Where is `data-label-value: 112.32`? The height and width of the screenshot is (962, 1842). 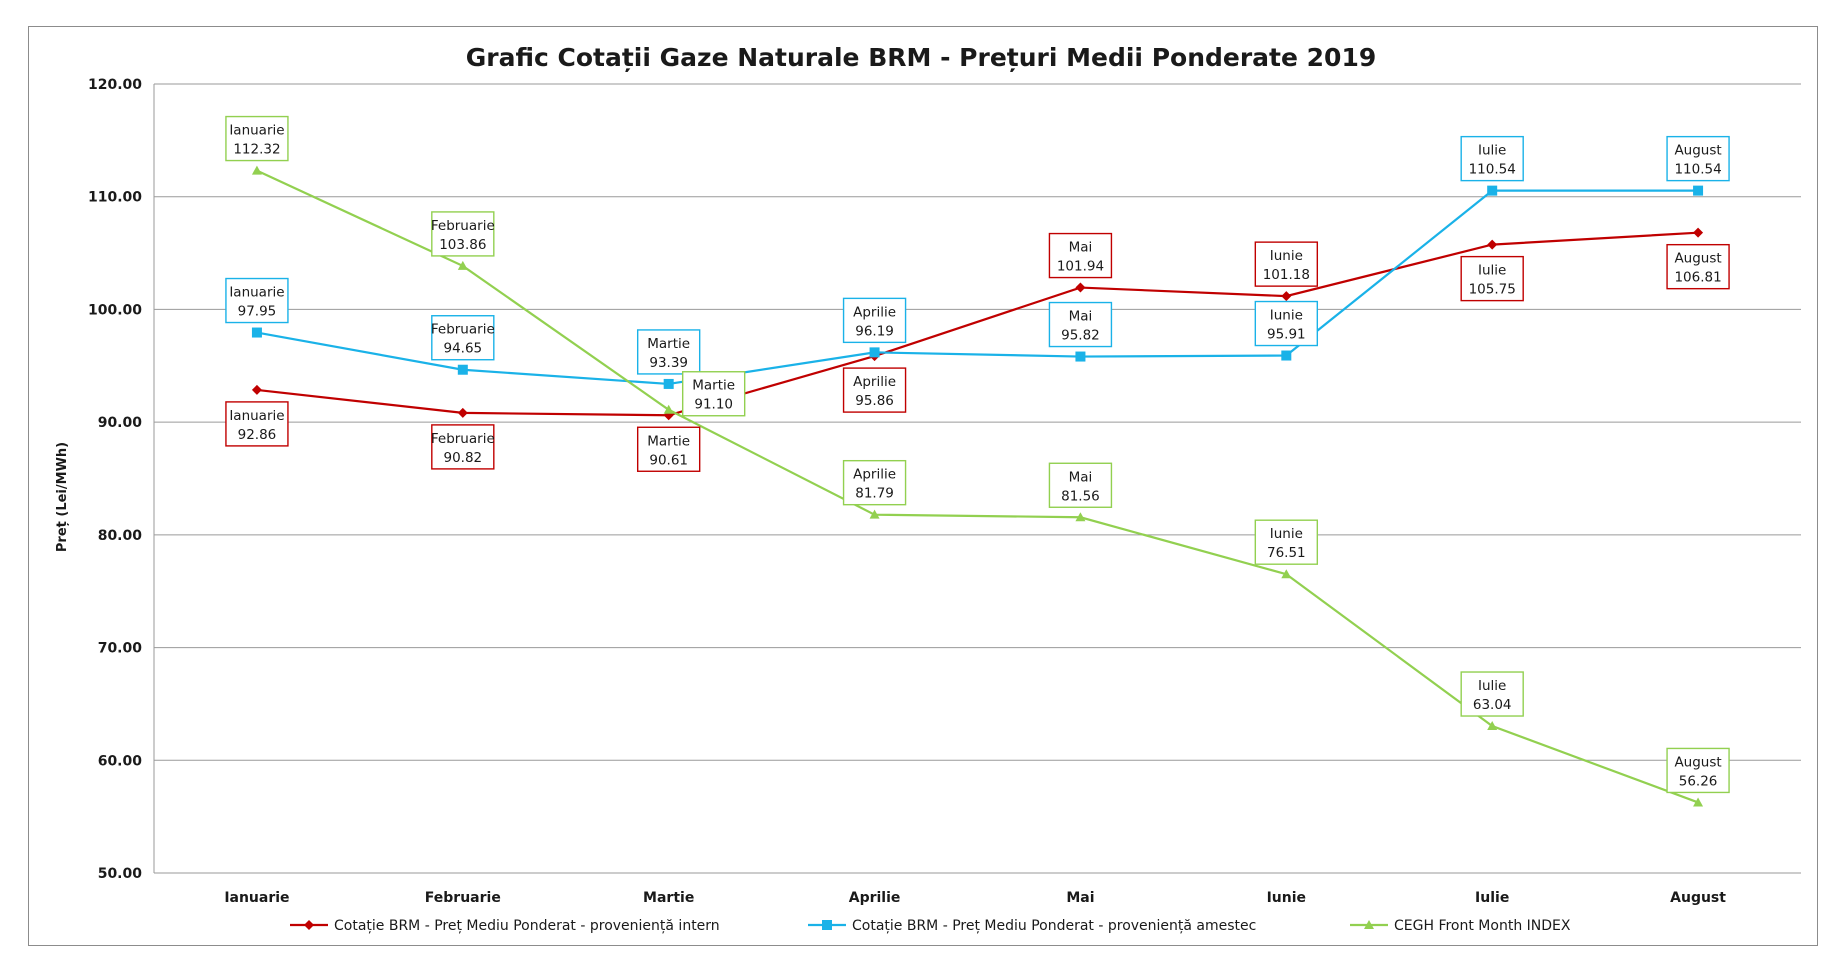
data-label-value: 112.32 is located at coordinates (256, 150).